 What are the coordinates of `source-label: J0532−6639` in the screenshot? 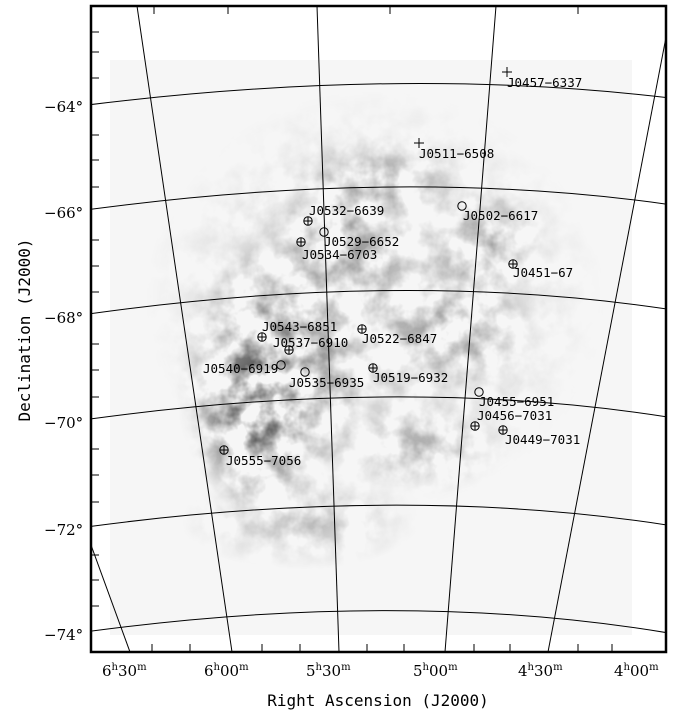 It's located at (346, 210).